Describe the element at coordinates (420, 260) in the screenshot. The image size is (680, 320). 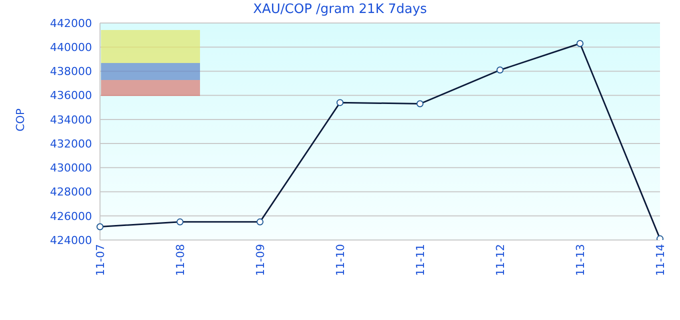
I see `x-tick-label: 11-11` at that location.